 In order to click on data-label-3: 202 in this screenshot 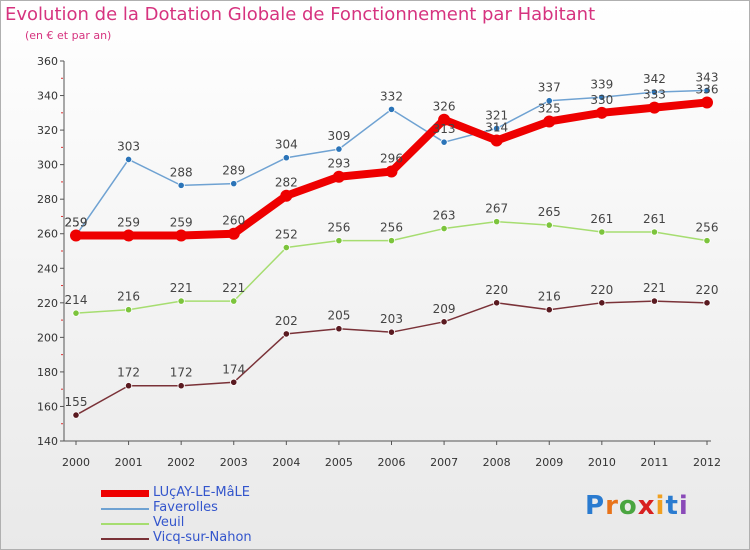, I will do `click(286, 321)`.